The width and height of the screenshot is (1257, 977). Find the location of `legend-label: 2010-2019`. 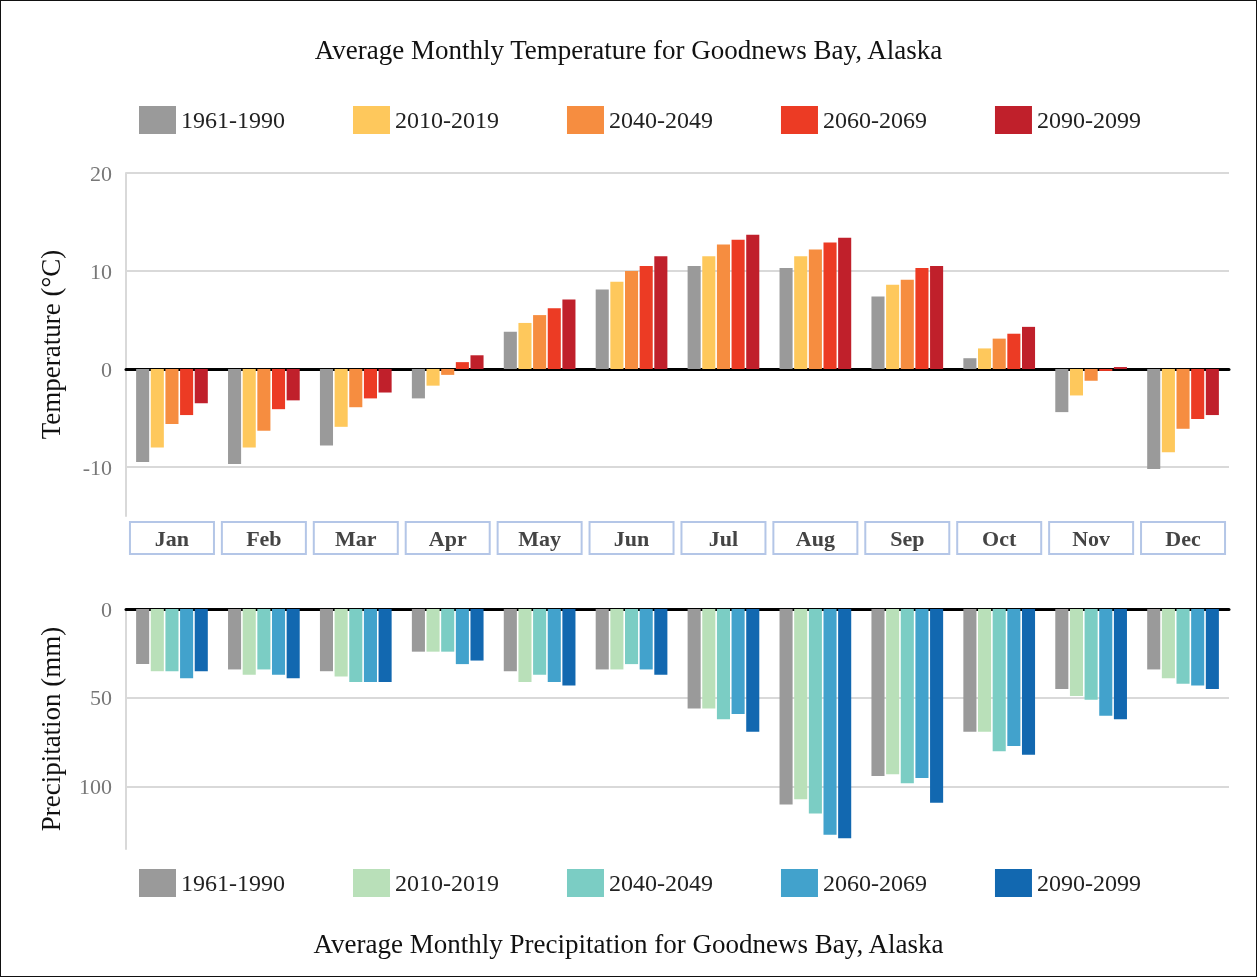

legend-label: 2010-2019 is located at coordinates (446, 883).